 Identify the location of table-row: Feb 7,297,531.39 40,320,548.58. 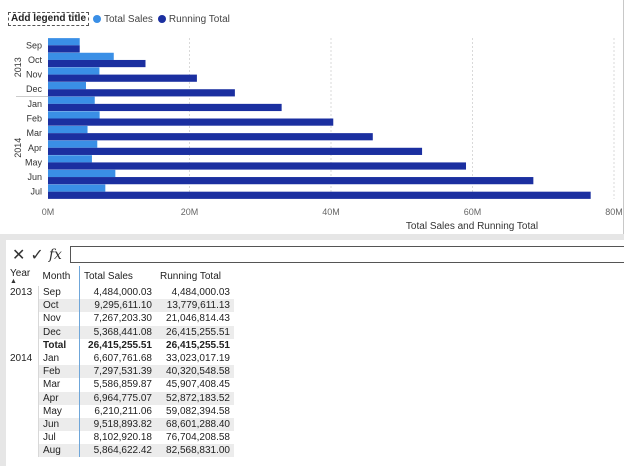
(120, 372).